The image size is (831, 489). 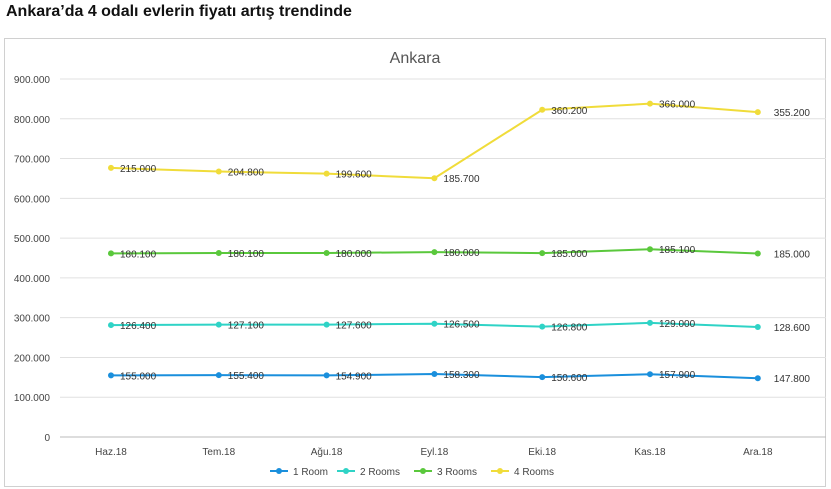 What do you see at coordinates (677, 324) in the screenshot?
I see `data-label: 129.000` at bounding box center [677, 324].